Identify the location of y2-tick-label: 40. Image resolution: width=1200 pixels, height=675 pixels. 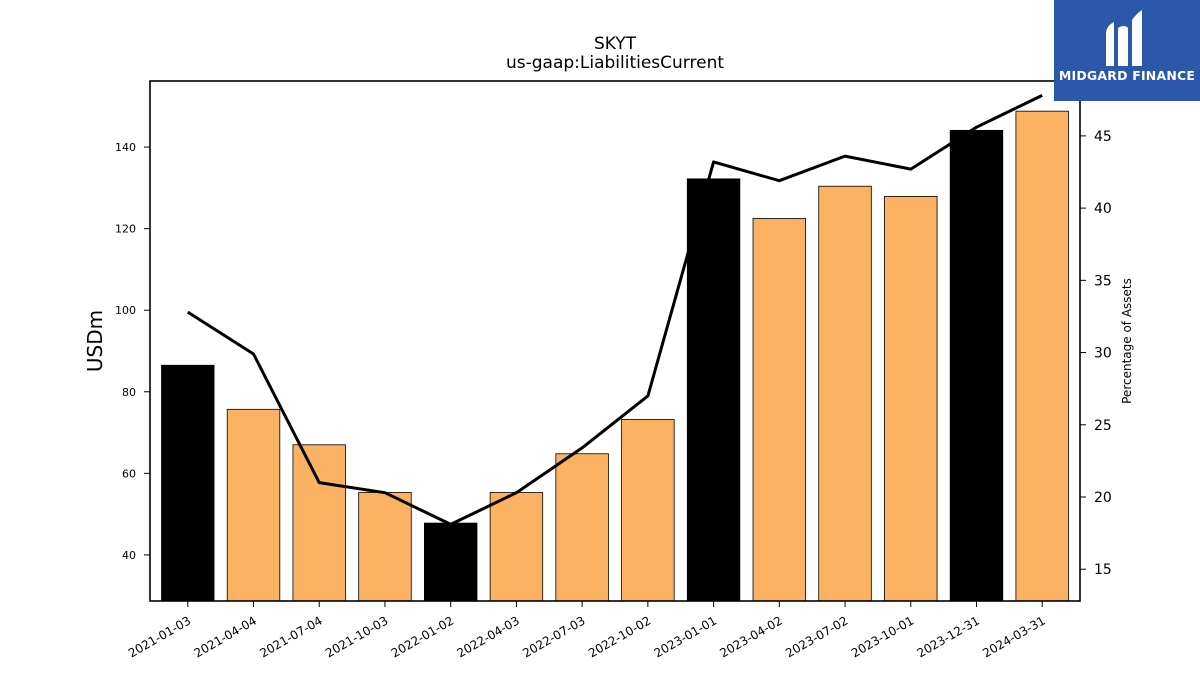
(1103, 209).